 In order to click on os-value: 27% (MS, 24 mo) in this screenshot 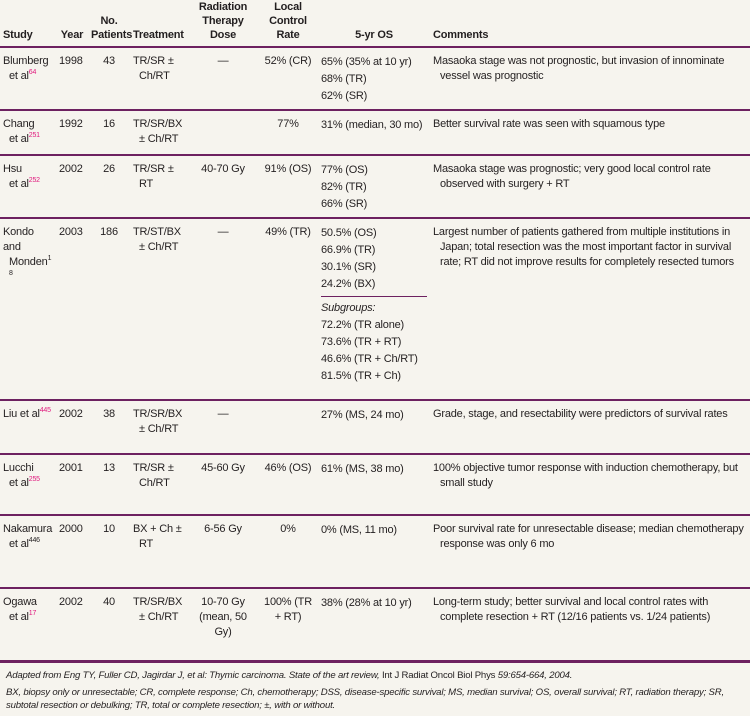, I will do `click(362, 415)`.